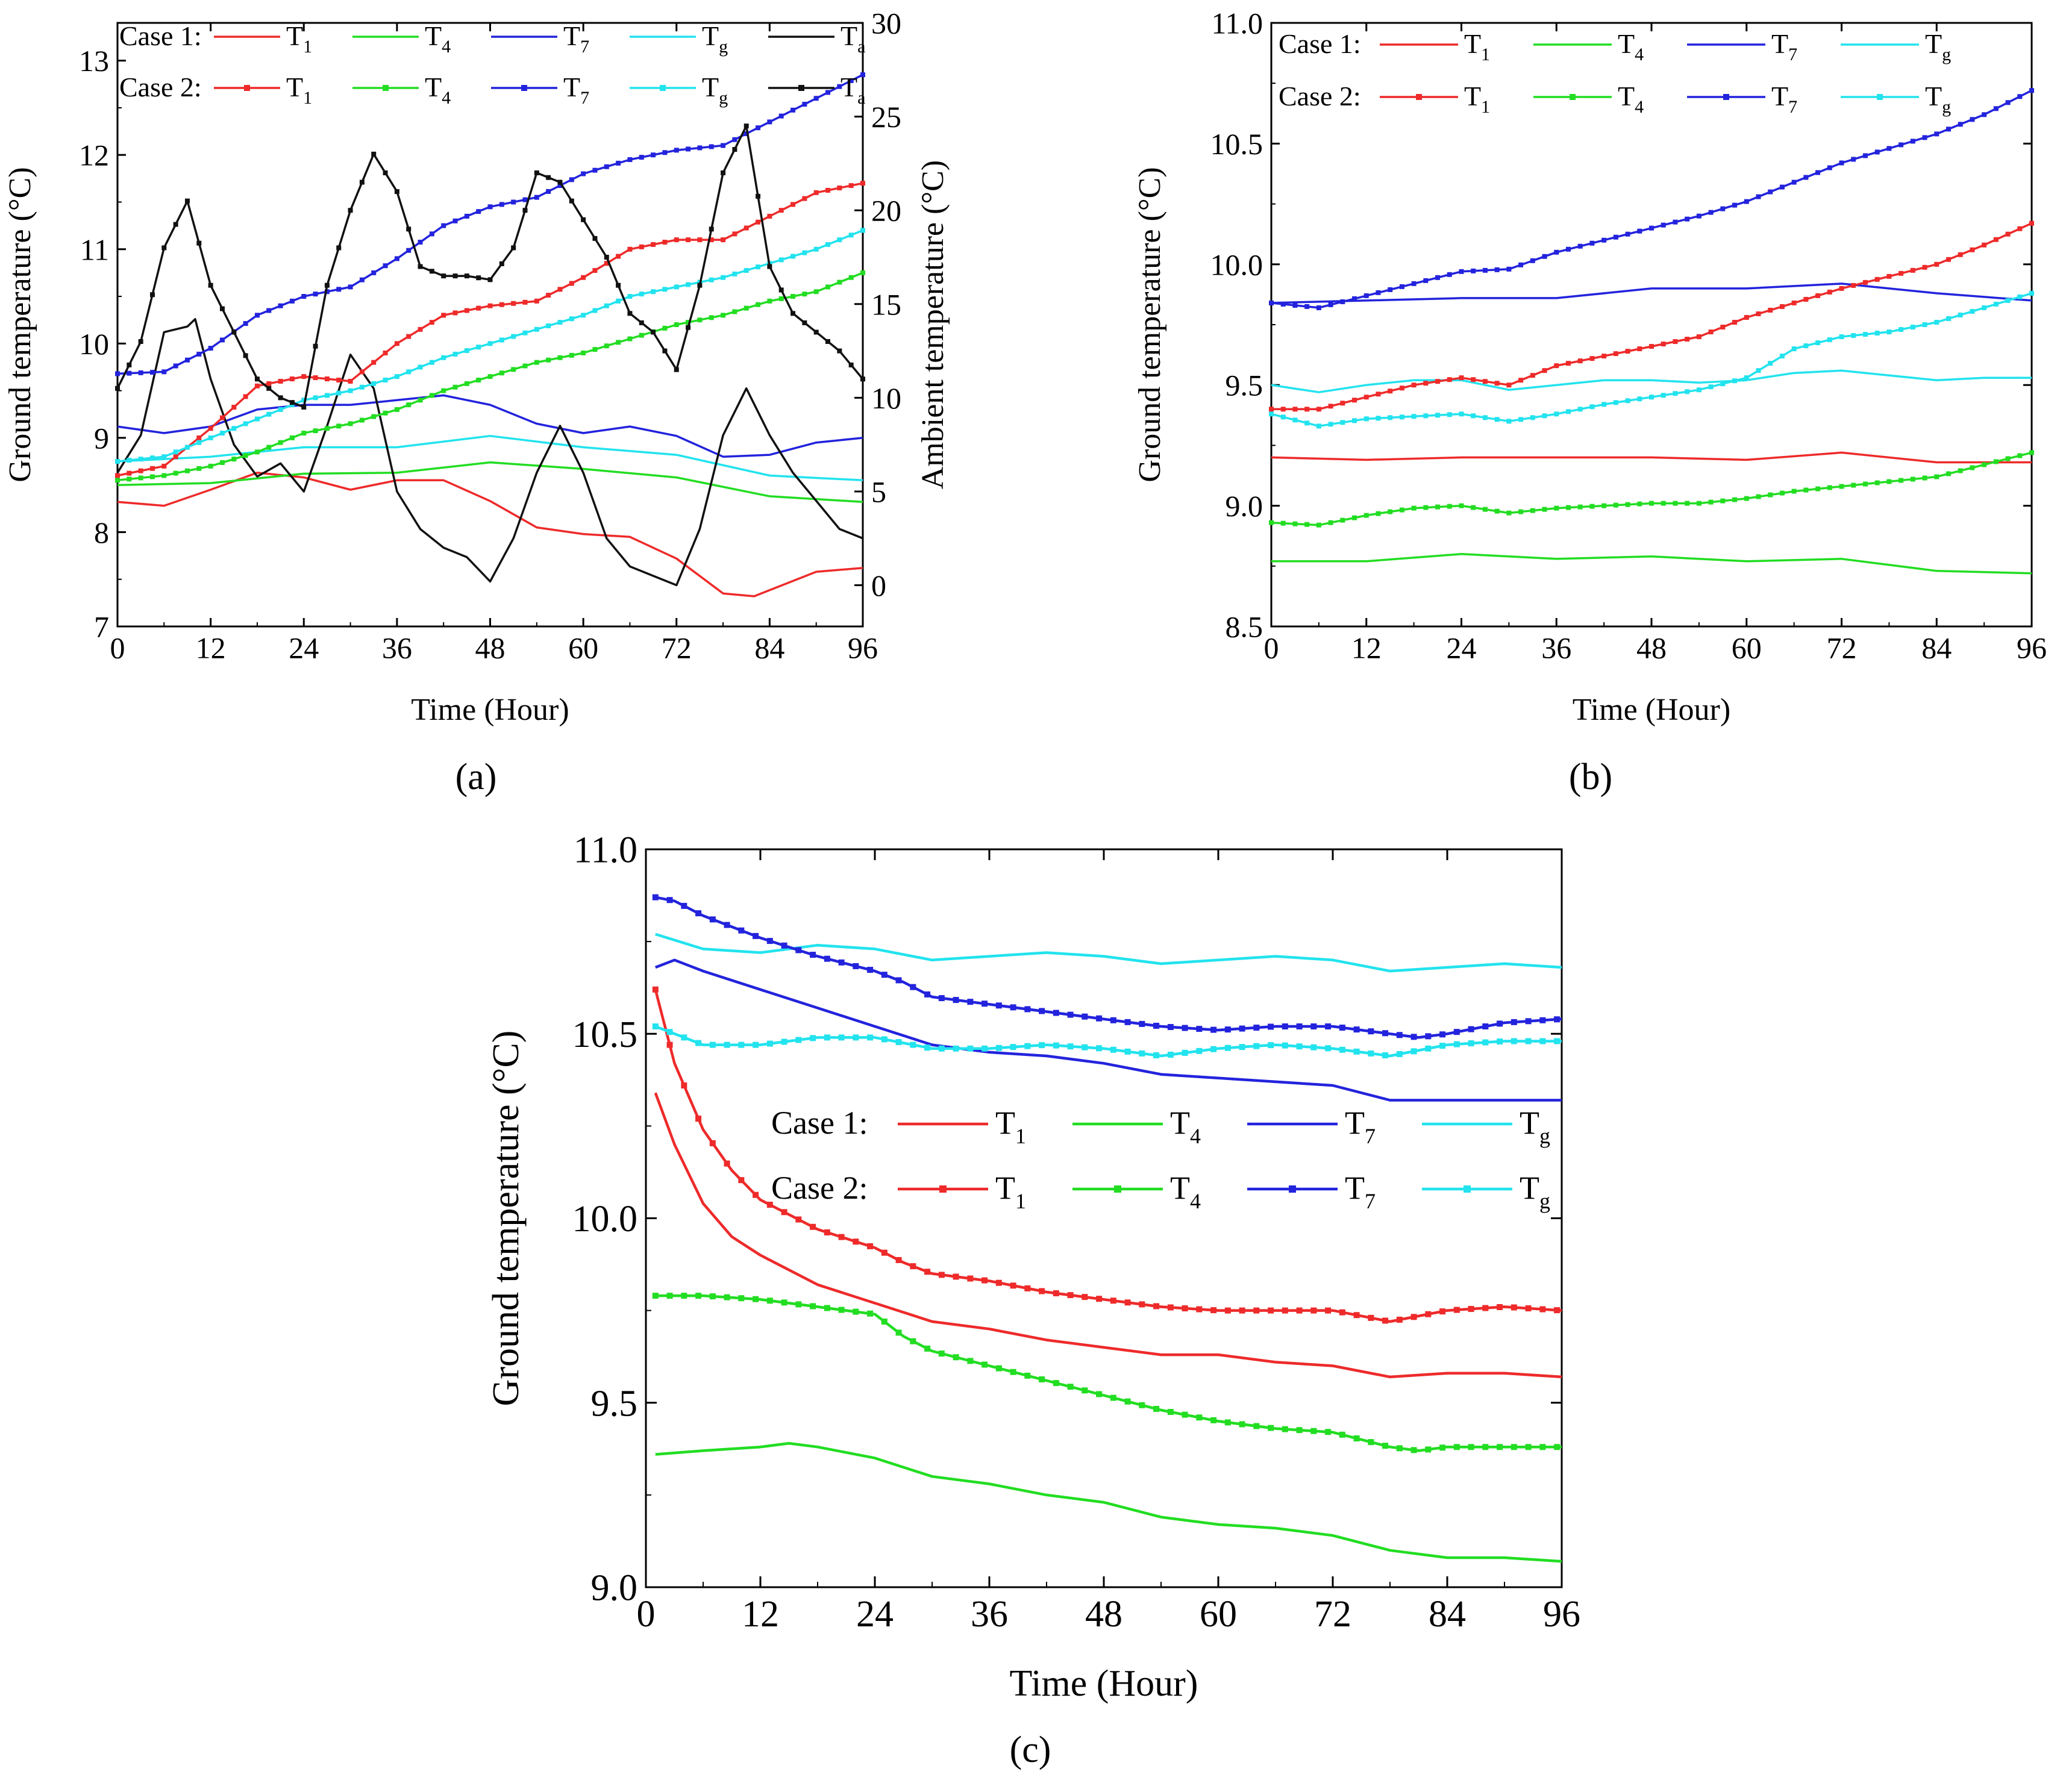 The width and height of the screenshot is (2060, 1792). What do you see at coordinates (1218, 1614) in the screenshot?
I see `x-tick-label: 60` at bounding box center [1218, 1614].